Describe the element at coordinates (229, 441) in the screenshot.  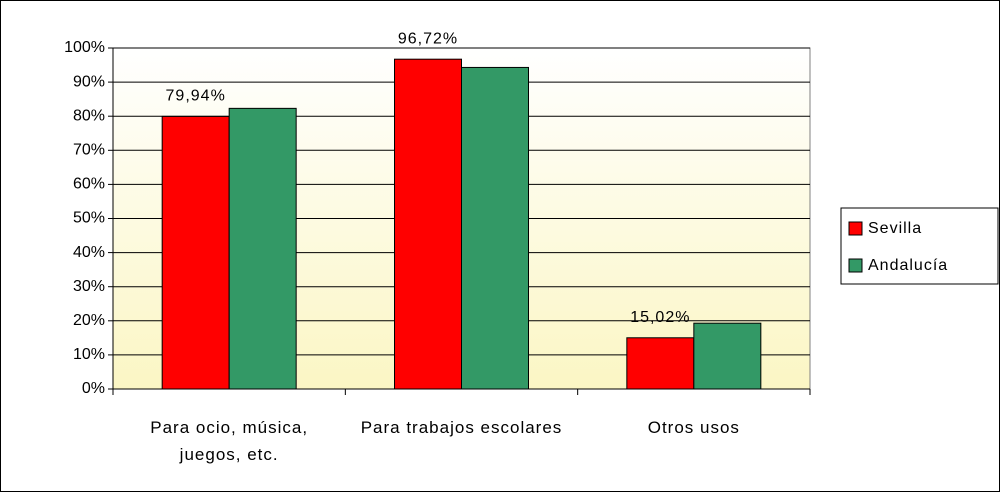
I see `x-tick-label: Para ocio, música, juegos, etc.` at that location.